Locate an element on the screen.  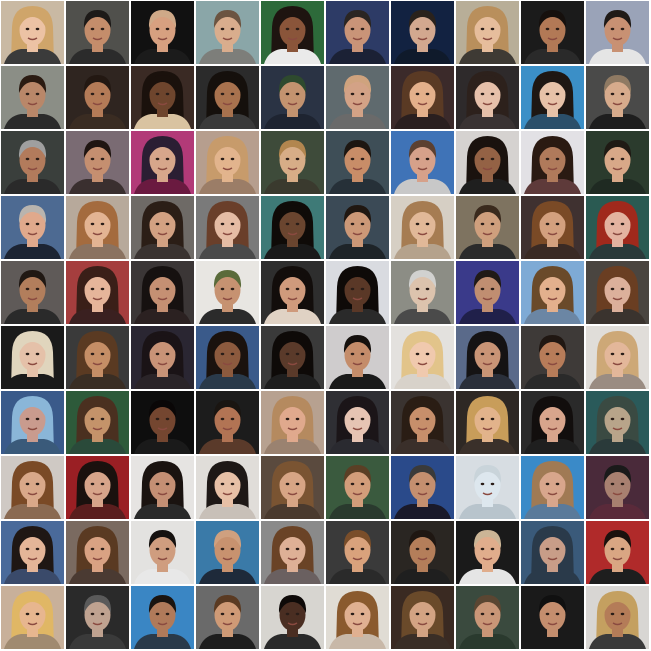
face-thumbnail-r4-c8 is located at coordinates (487, 227).